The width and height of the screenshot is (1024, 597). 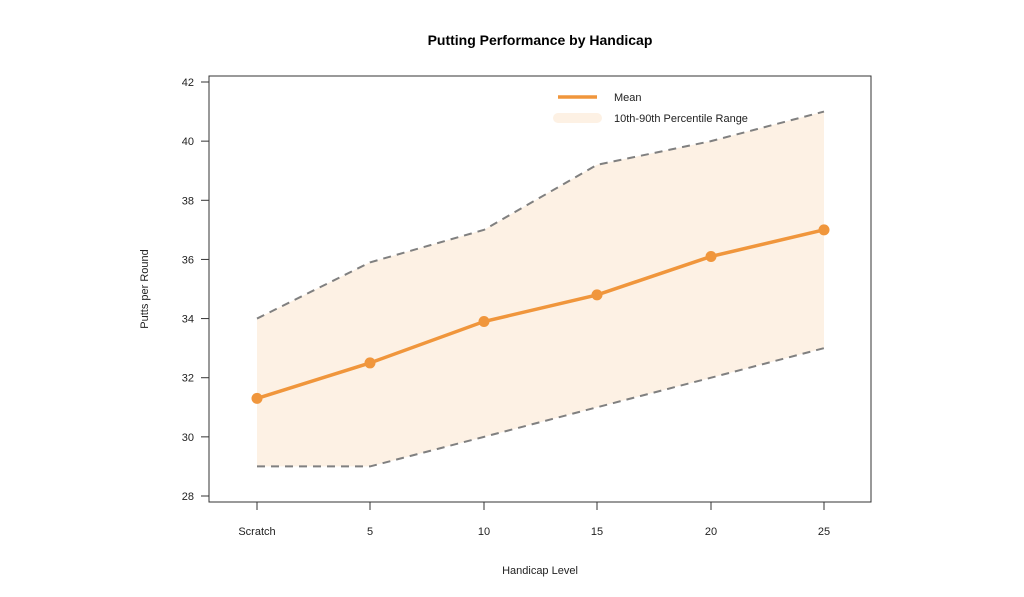 I want to click on legend-band-label: 10th-90th Percentile Range, so click(x=681, y=119).